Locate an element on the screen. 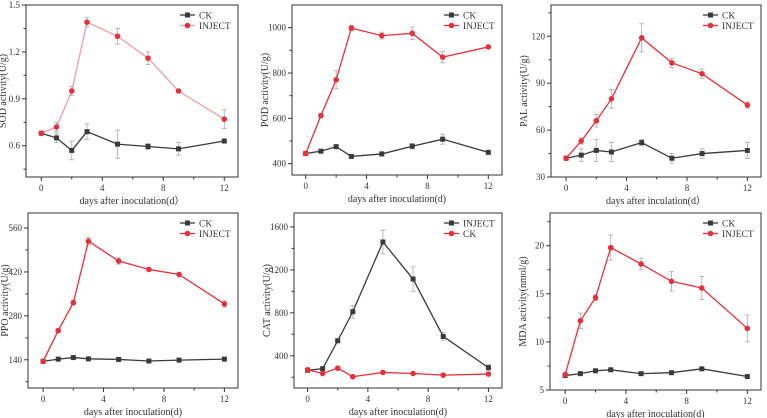  x-axis-label: days after inoculation(d） is located at coordinates (132, 201).